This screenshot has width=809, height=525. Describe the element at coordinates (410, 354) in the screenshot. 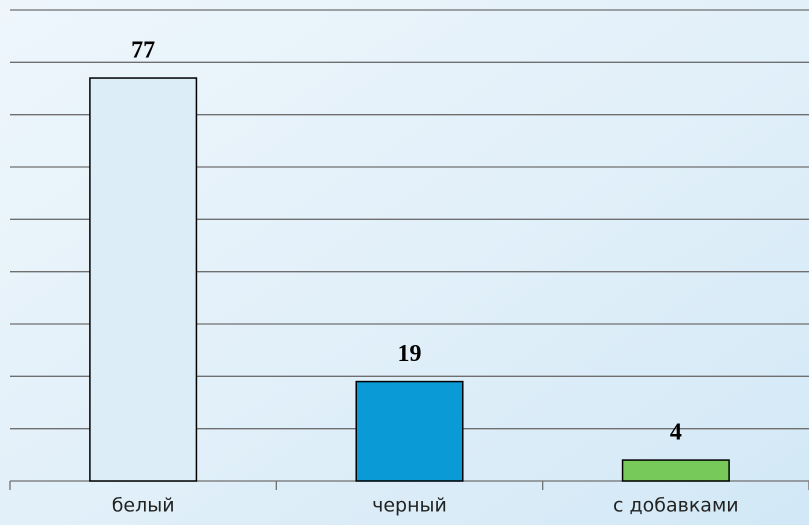

I see `data-label: 19` at that location.